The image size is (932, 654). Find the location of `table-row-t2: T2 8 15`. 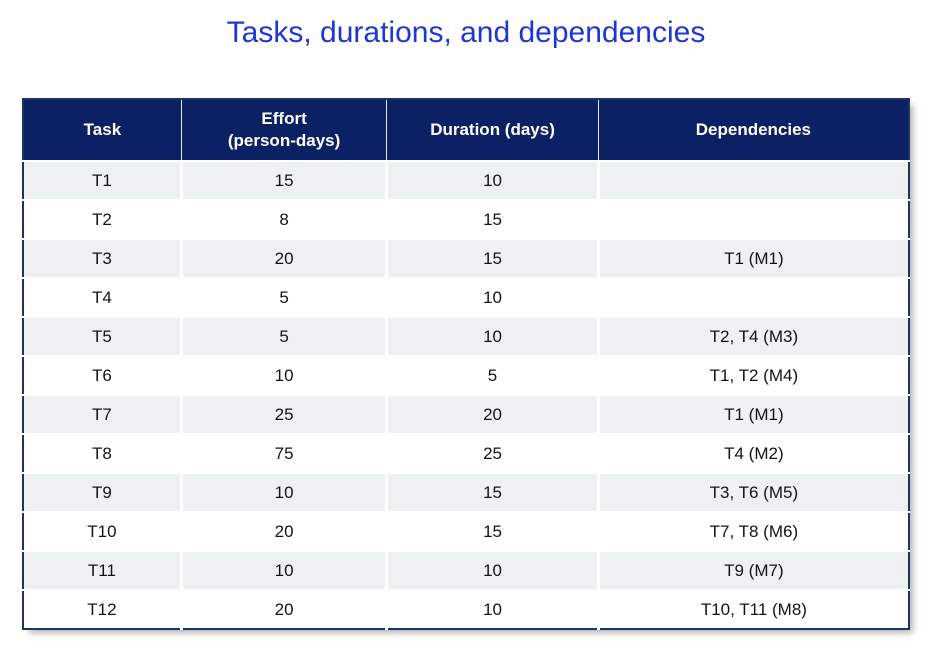

table-row-t2: T2 8 15 is located at coordinates (466, 219).